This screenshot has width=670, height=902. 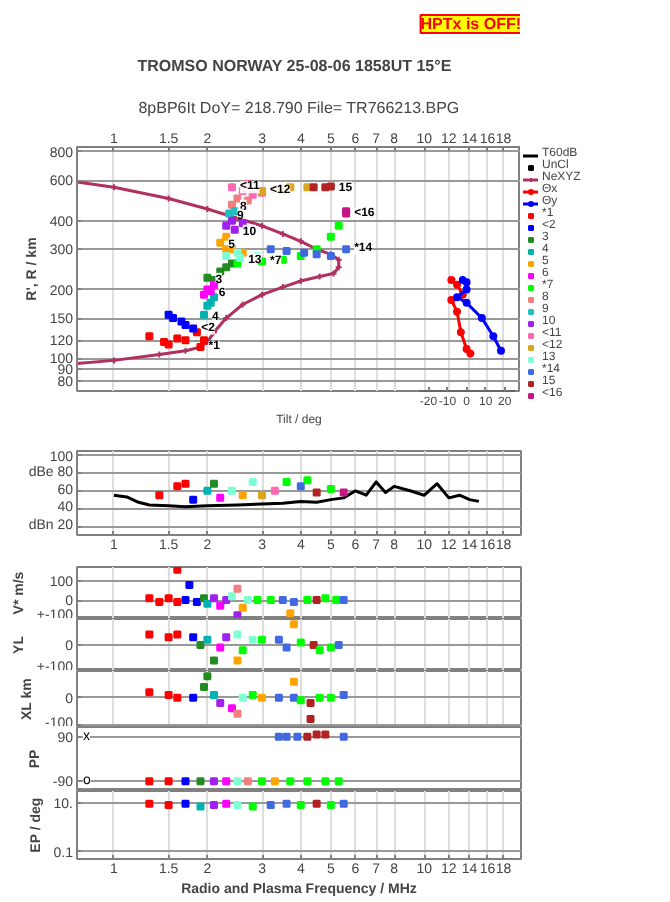 What do you see at coordinates (295, 66) in the screenshot?
I see `chart-title: TROMSO NORWAY 25-08-06 1858UT 15°E` at bounding box center [295, 66].